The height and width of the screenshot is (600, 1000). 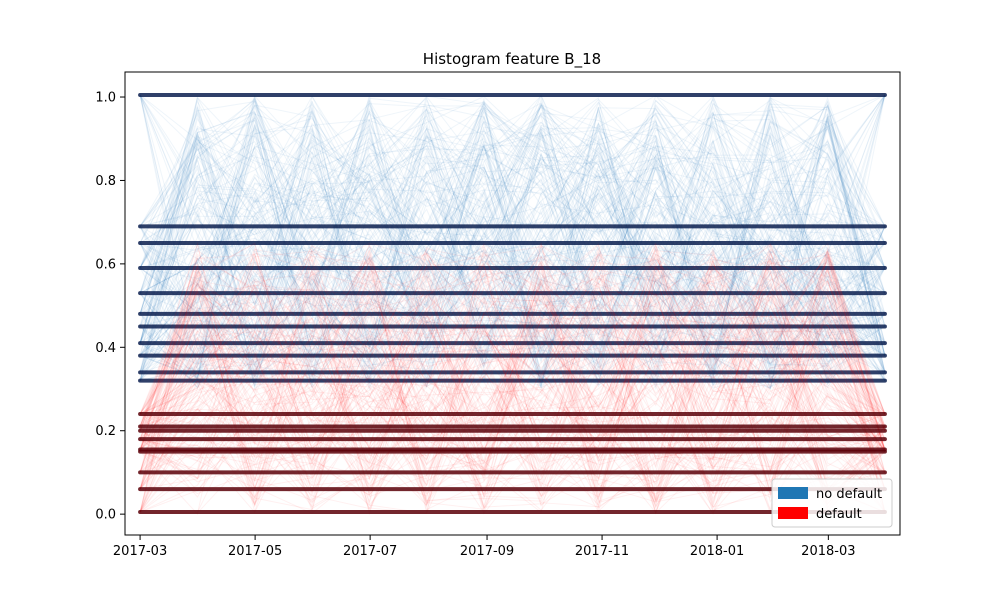 What do you see at coordinates (487, 551) in the screenshot?
I see `x-tick-label: 2017-09` at bounding box center [487, 551].